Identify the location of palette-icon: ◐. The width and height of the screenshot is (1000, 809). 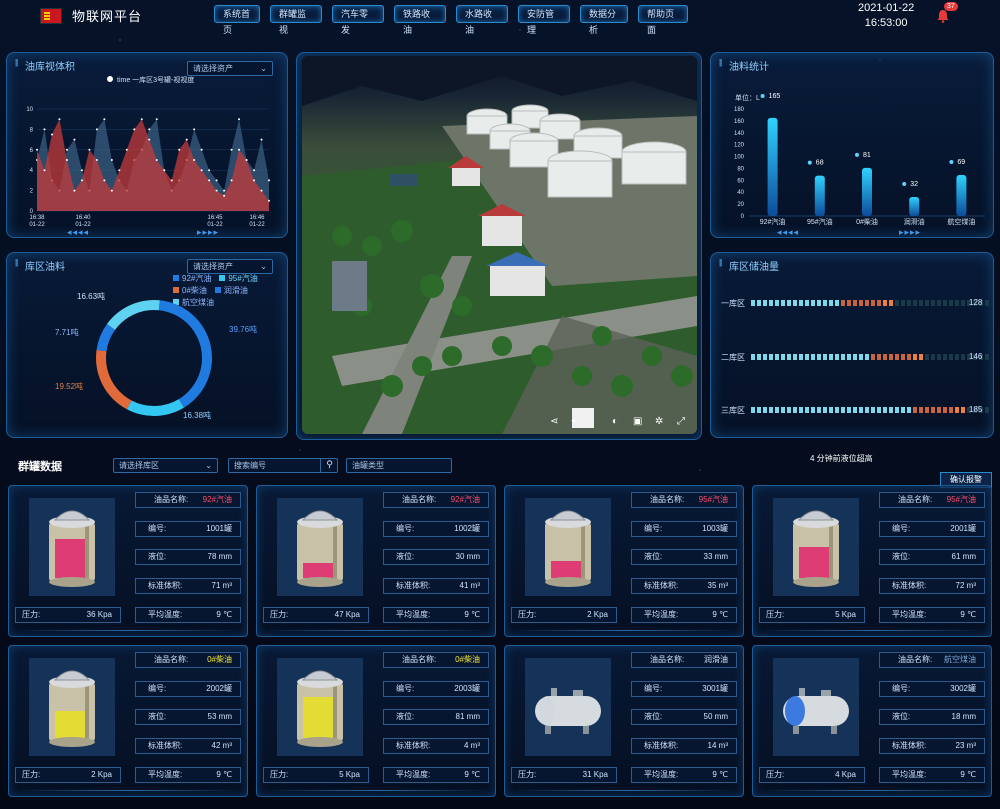
(615, 421).